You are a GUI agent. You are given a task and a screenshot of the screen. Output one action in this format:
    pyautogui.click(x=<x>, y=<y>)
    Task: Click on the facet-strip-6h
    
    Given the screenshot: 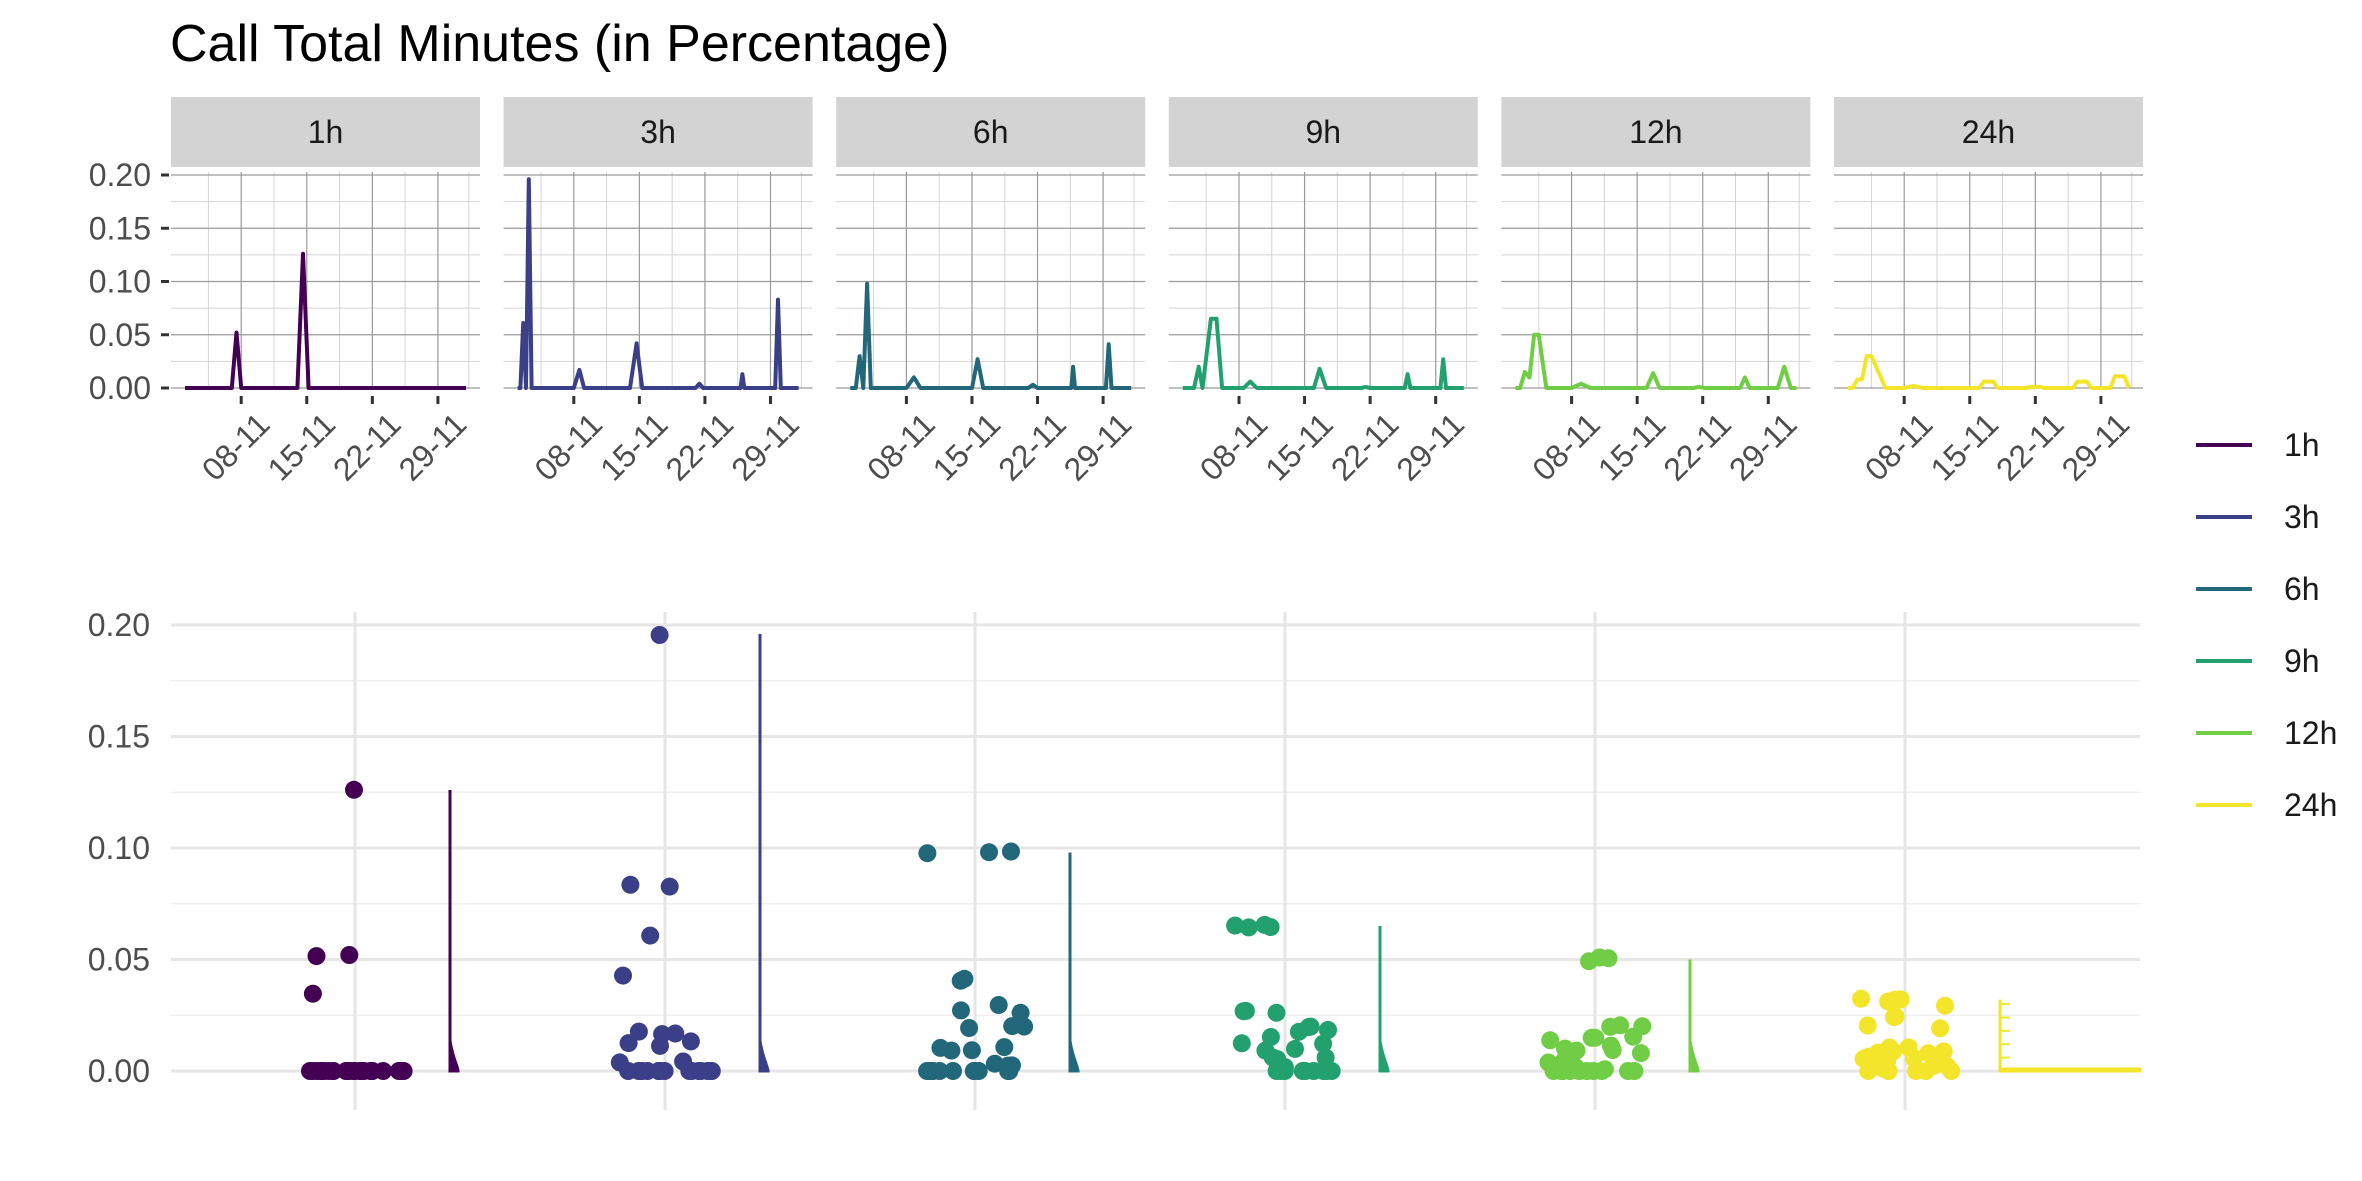 What is the action you would take?
    pyautogui.click(x=991, y=132)
    